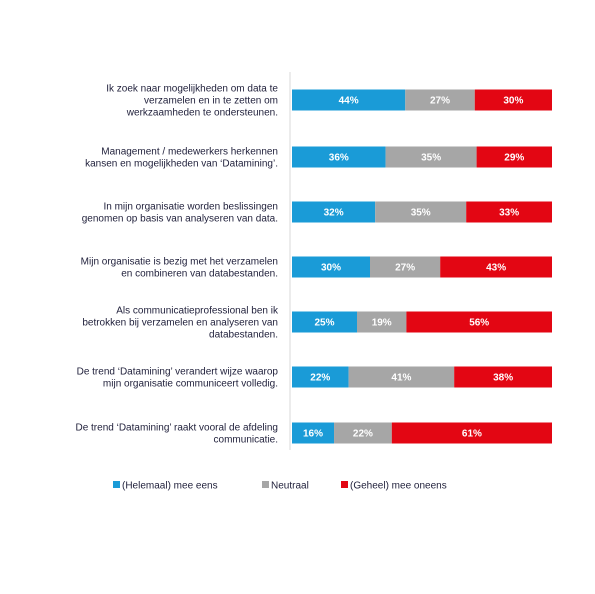 This screenshot has width=595, height=594. I want to click on data-label: 38%, so click(503, 378).